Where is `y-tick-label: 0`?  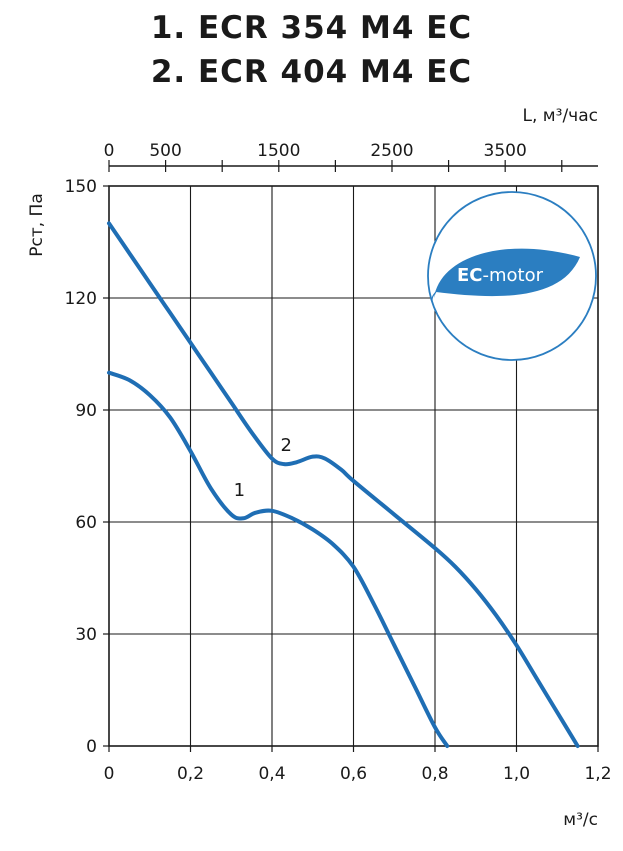
y-tick-label: 0 is located at coordinates (91, 747).